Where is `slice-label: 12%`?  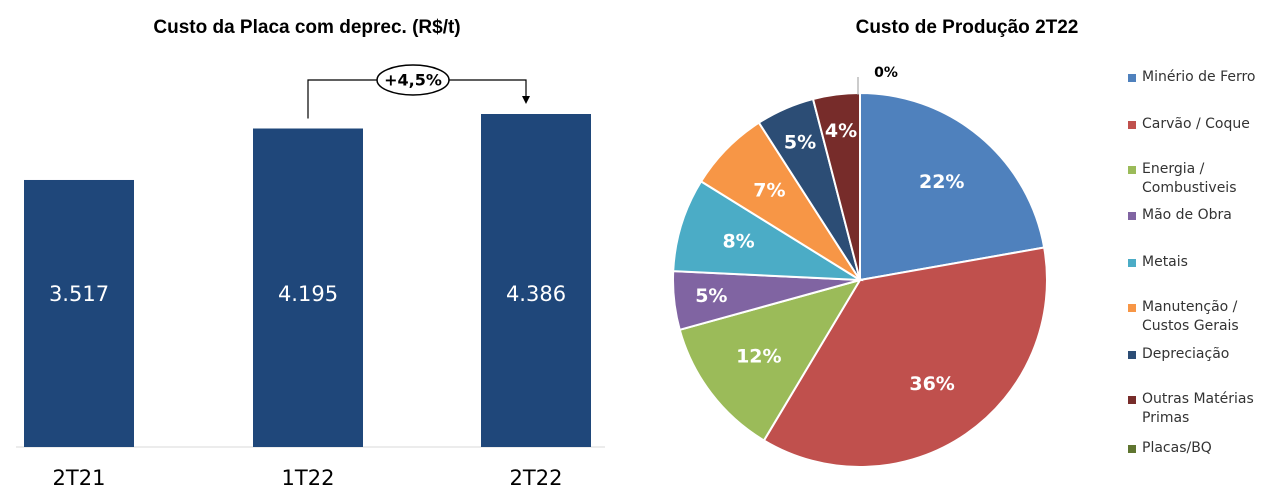
slice-label: 12% is located at coordinates (758, 357).